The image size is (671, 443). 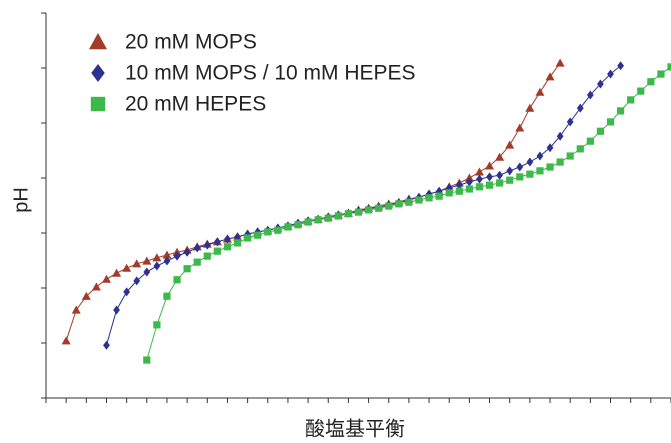 I want to click on x-axis-label: 酸塩基平衡, so click(x=355, y=428).